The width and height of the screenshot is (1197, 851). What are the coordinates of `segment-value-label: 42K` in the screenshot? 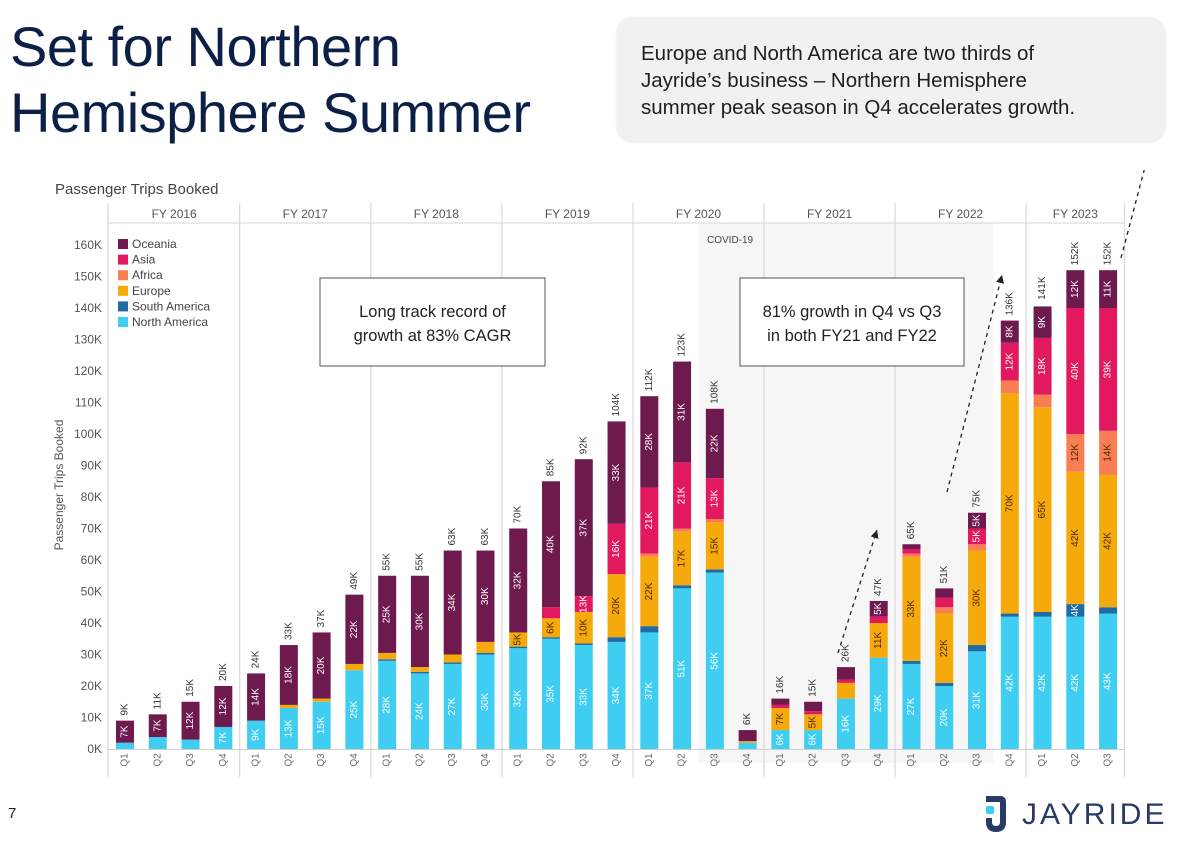 It's located at (1009, 683).